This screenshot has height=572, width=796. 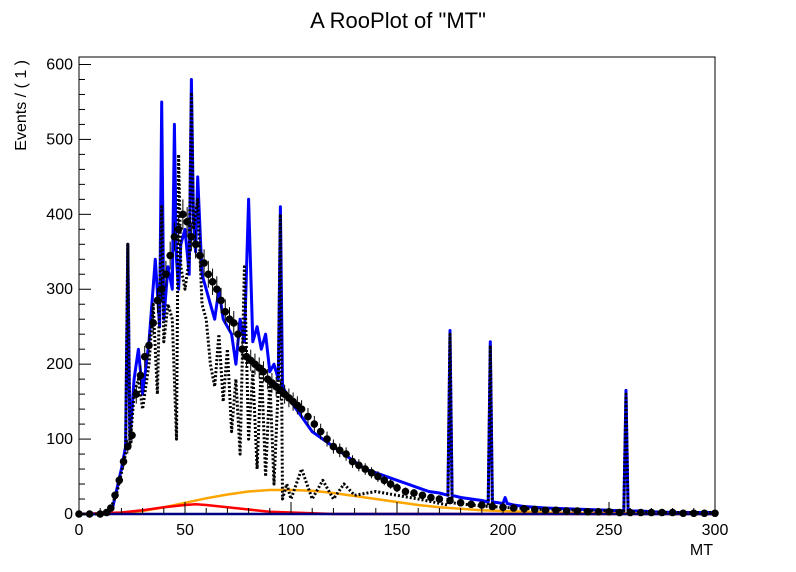 I want to click on y-axis-label: Events / ( 1 ), so click(x=21, y=105).